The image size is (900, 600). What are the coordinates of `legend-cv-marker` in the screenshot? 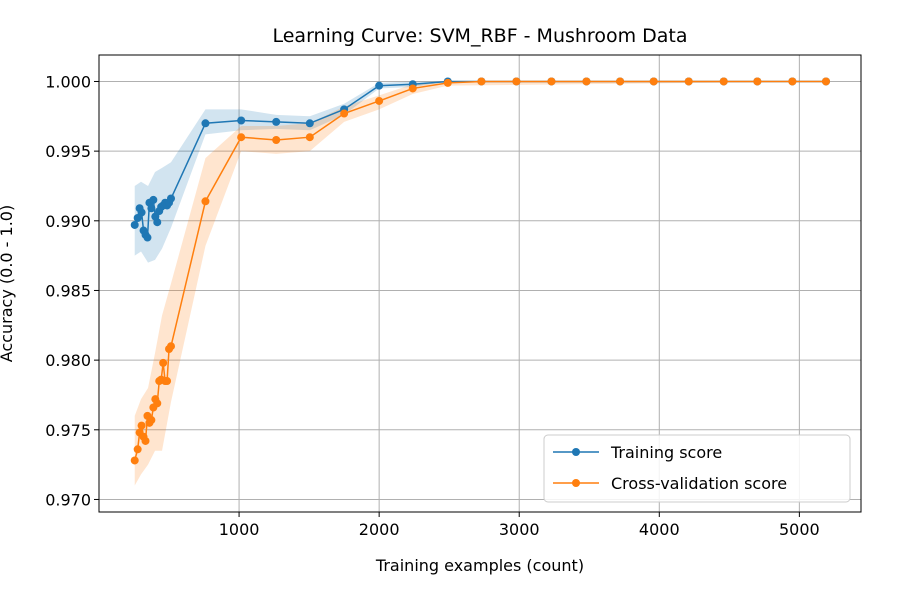 It's located at (576, 483).